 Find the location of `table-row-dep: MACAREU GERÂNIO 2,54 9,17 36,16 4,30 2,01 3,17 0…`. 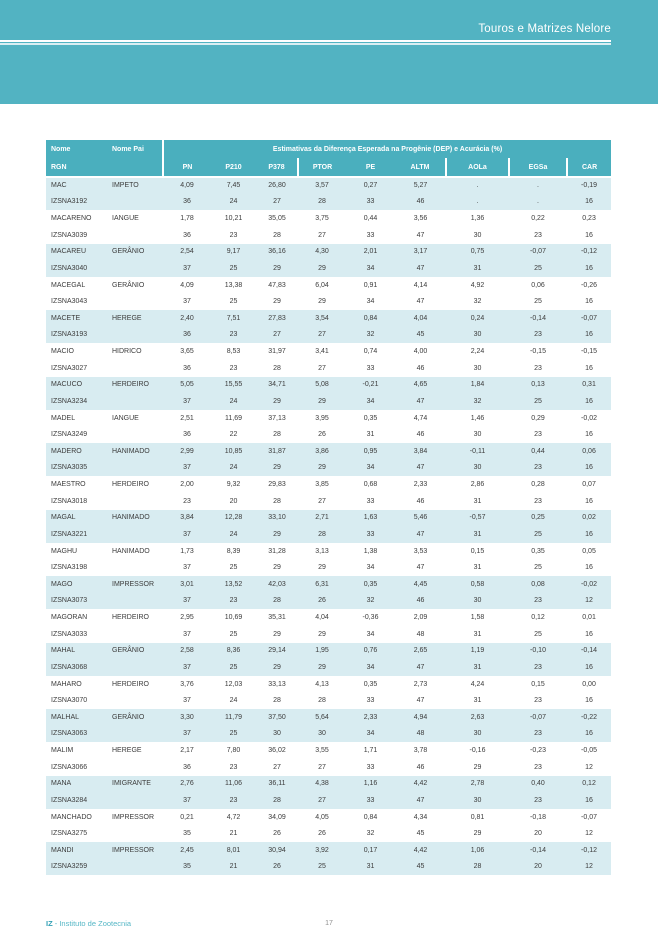

table-row-dep: MACAREU GERÂNIO 2,54 9,17 36,16 4,30 2,01 3,17 0… is located at coordinates (329, 252).